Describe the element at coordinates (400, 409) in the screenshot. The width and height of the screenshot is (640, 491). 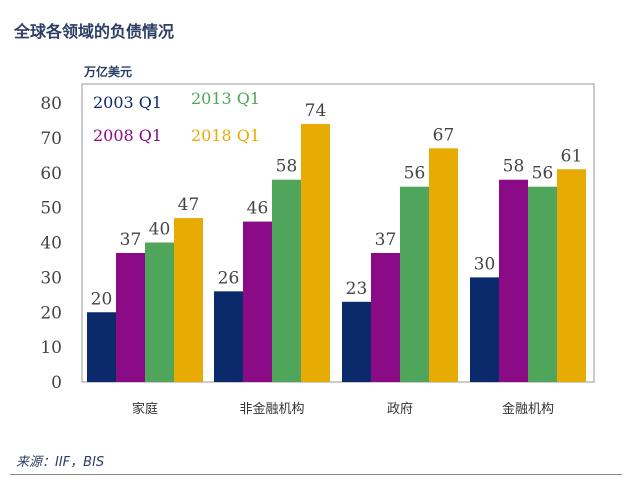
I see `x-category-label: 政府` at that location.